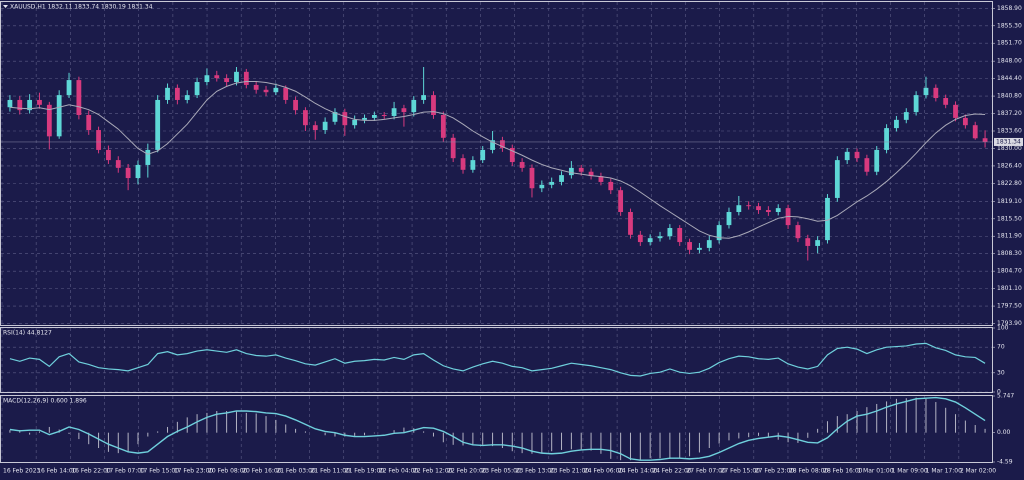 The image size is (1024, 480). What do you see at coordinates (1009, 236) in the screenshot?
I see `y-tick-label: 1811.90` at bounding box center [1009, 236].